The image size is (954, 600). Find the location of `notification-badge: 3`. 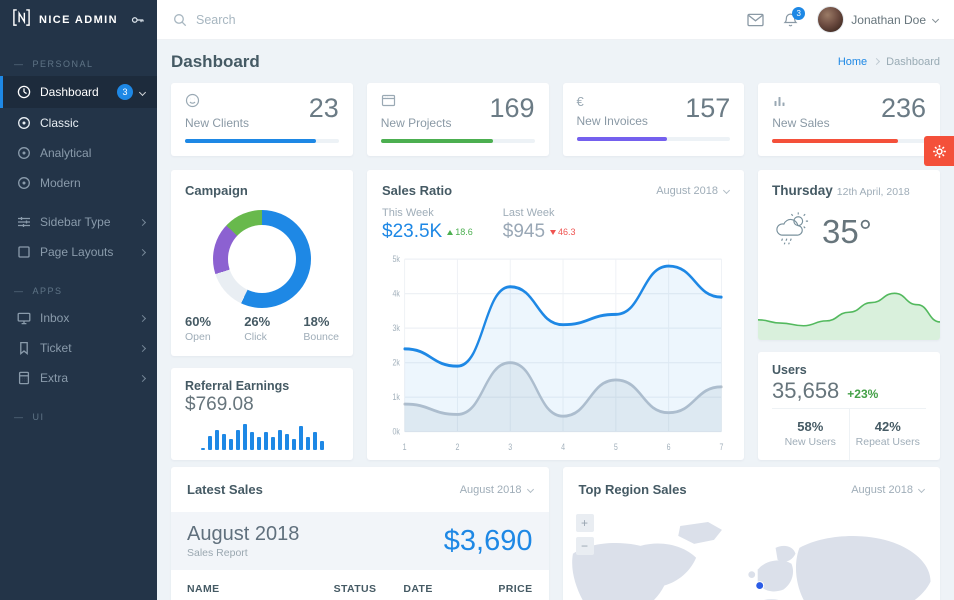

notification-badge: 3 is located at coordinates (799, 13).